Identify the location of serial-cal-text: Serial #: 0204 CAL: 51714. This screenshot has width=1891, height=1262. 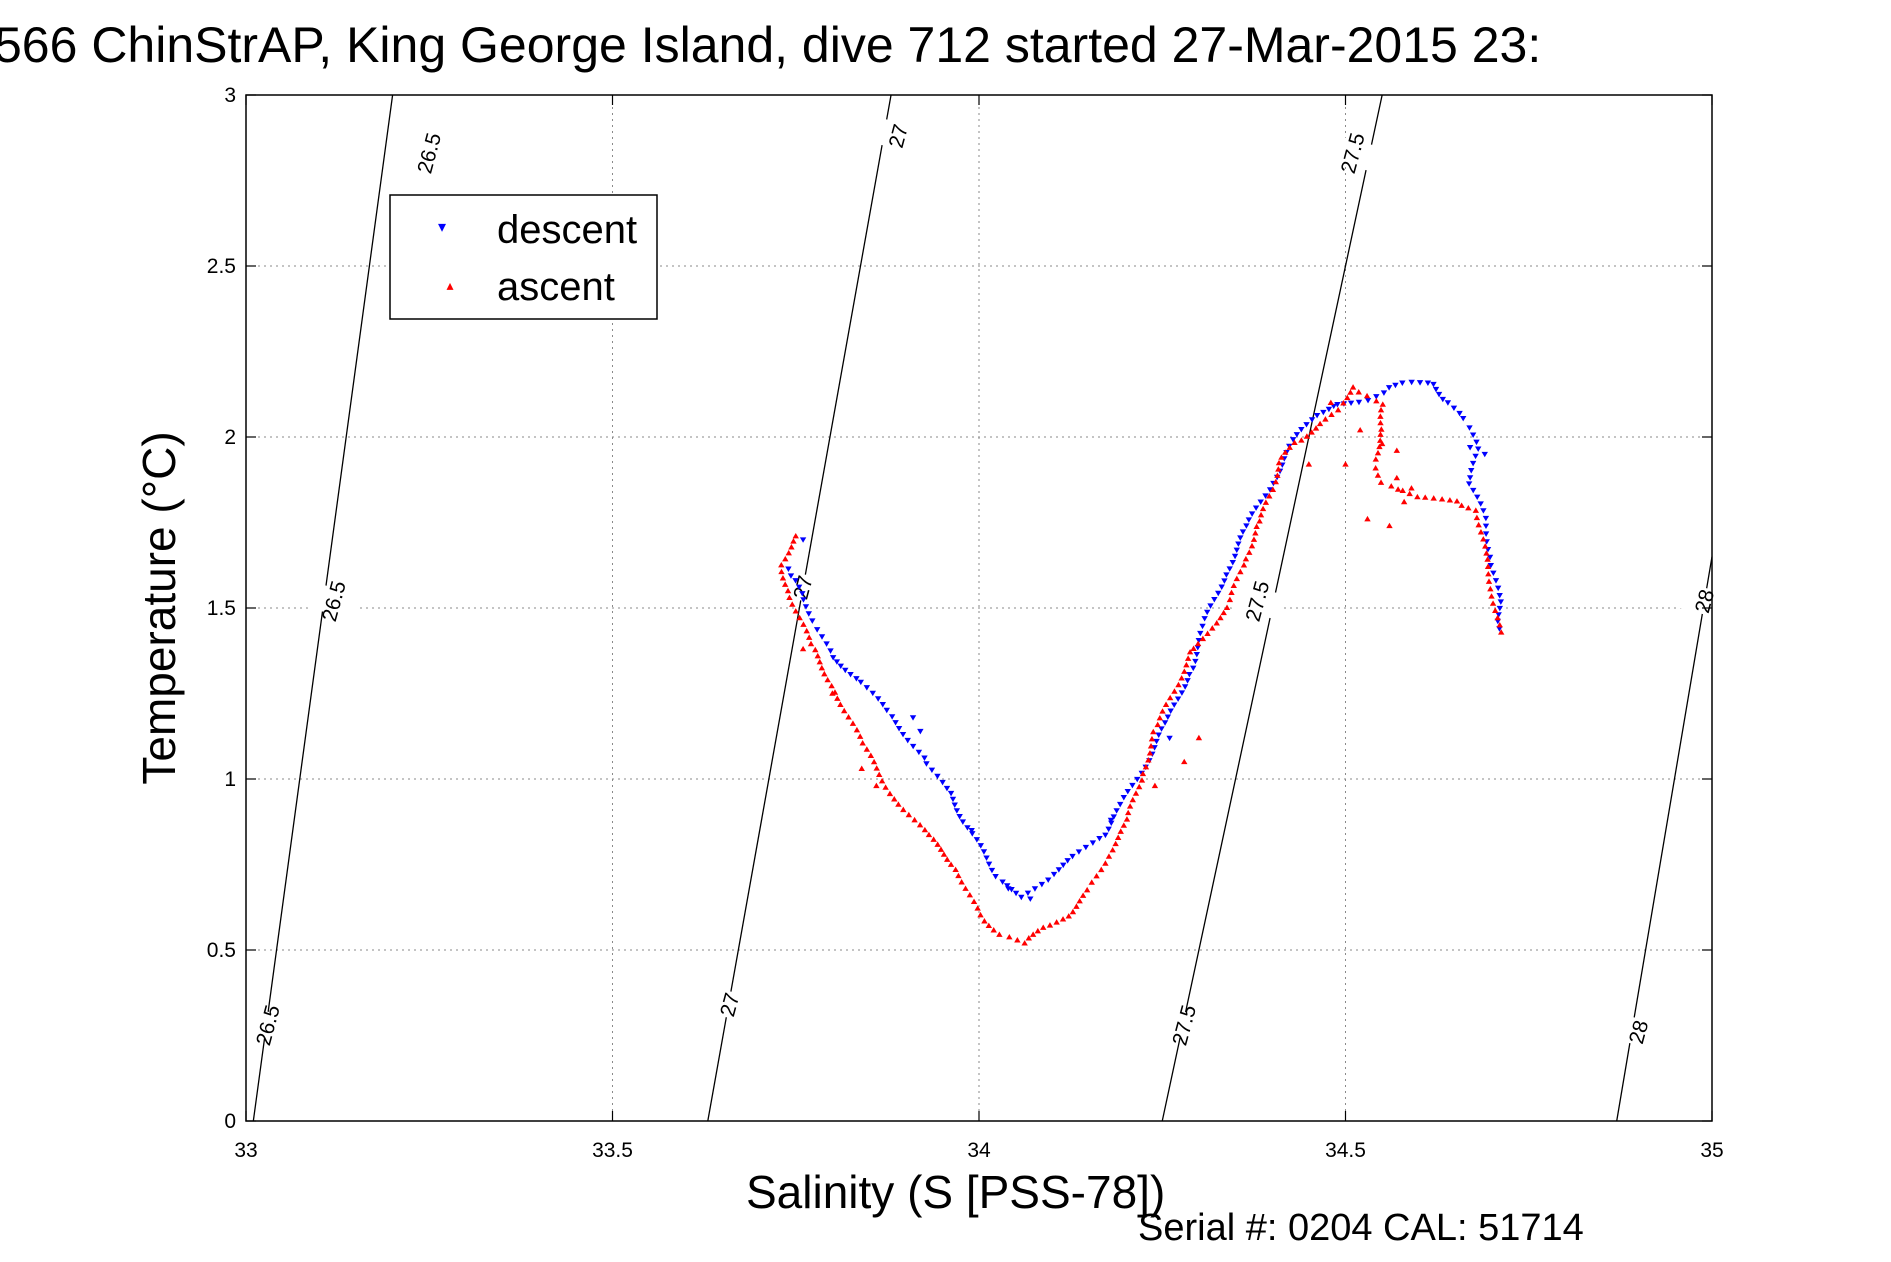
(1361, 1228).